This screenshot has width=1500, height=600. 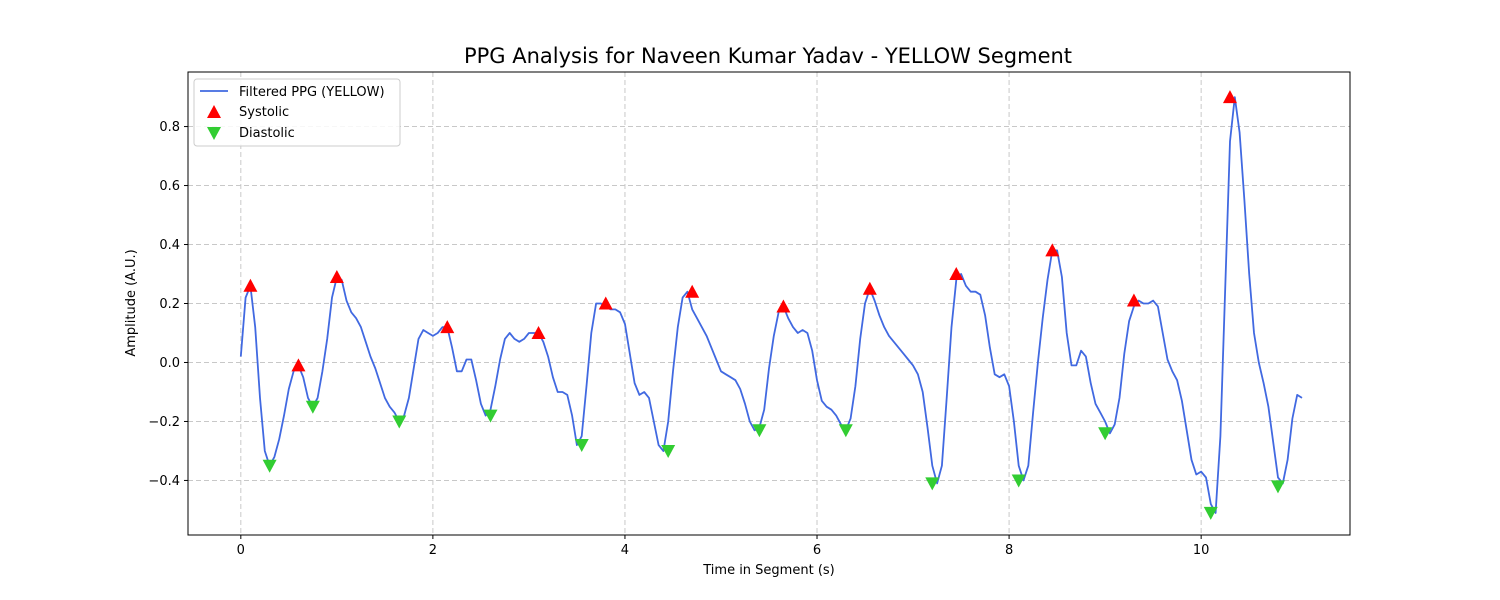 I want to click on y-tick-label: −0.2, so click(x=164, y=422).